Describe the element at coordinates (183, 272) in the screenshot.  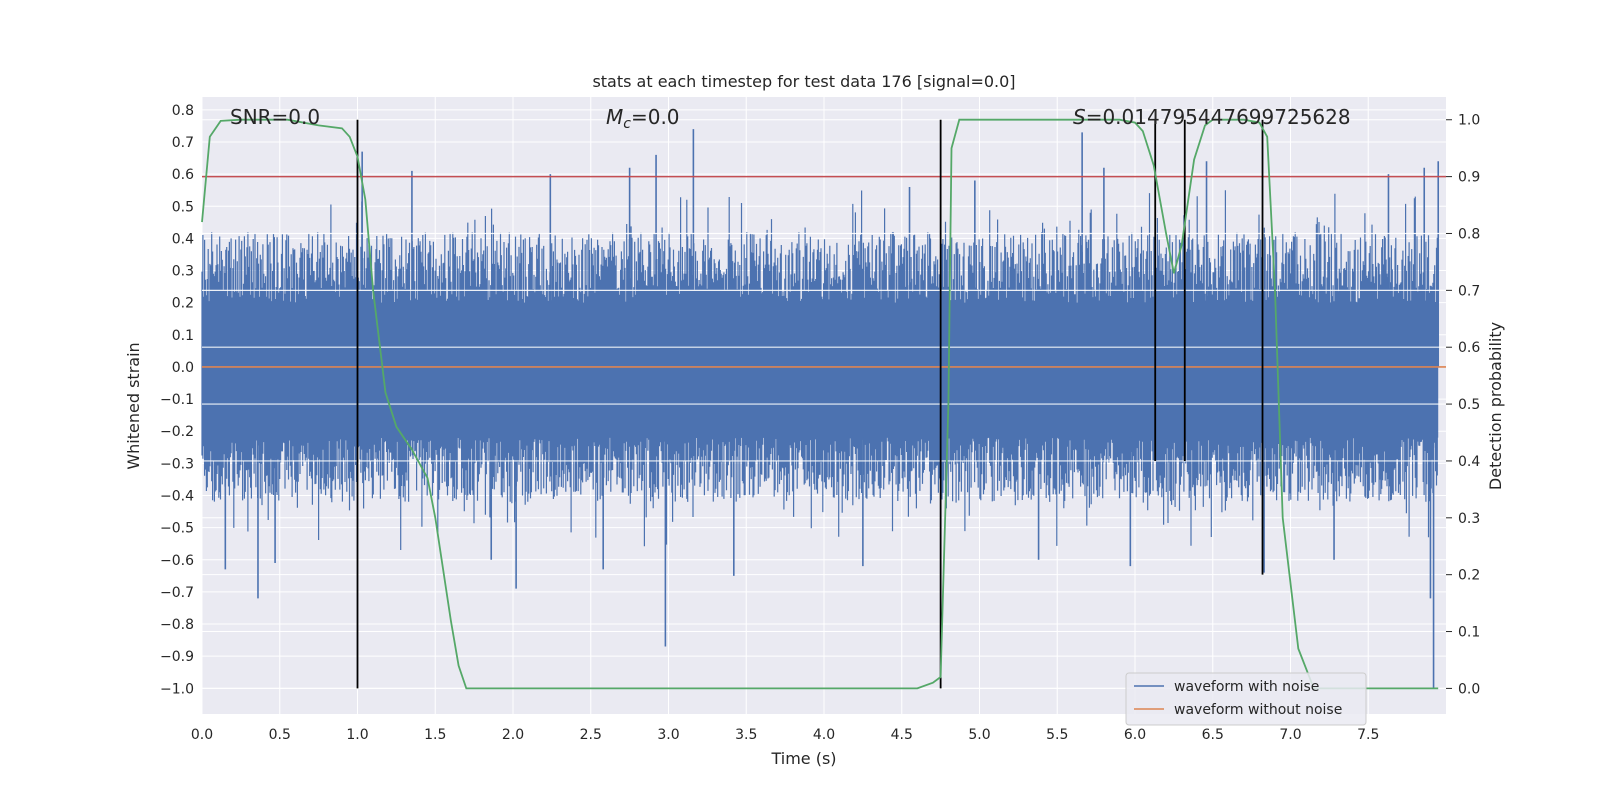
I see `y-tick-label: 0.3` at that location.